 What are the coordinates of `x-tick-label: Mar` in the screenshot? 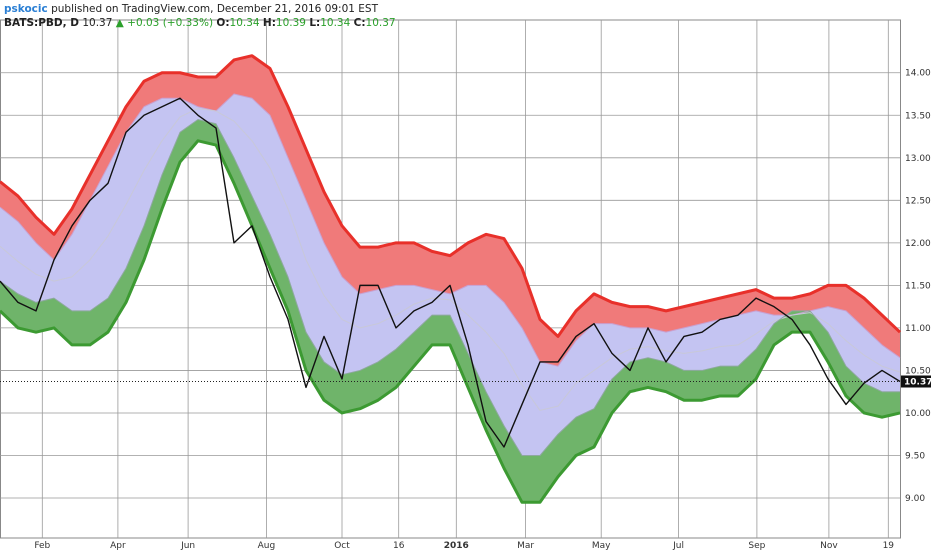 It's located at (525, 545).